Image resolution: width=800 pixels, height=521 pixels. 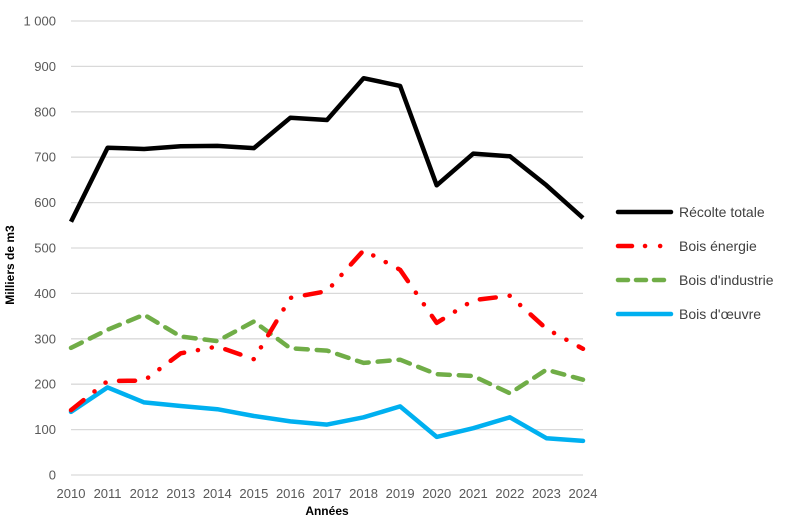 What do you see at coordinates (45, 384) in the screenshot?
I see `y-tick-label: 200` at bounding box center [45, 384].